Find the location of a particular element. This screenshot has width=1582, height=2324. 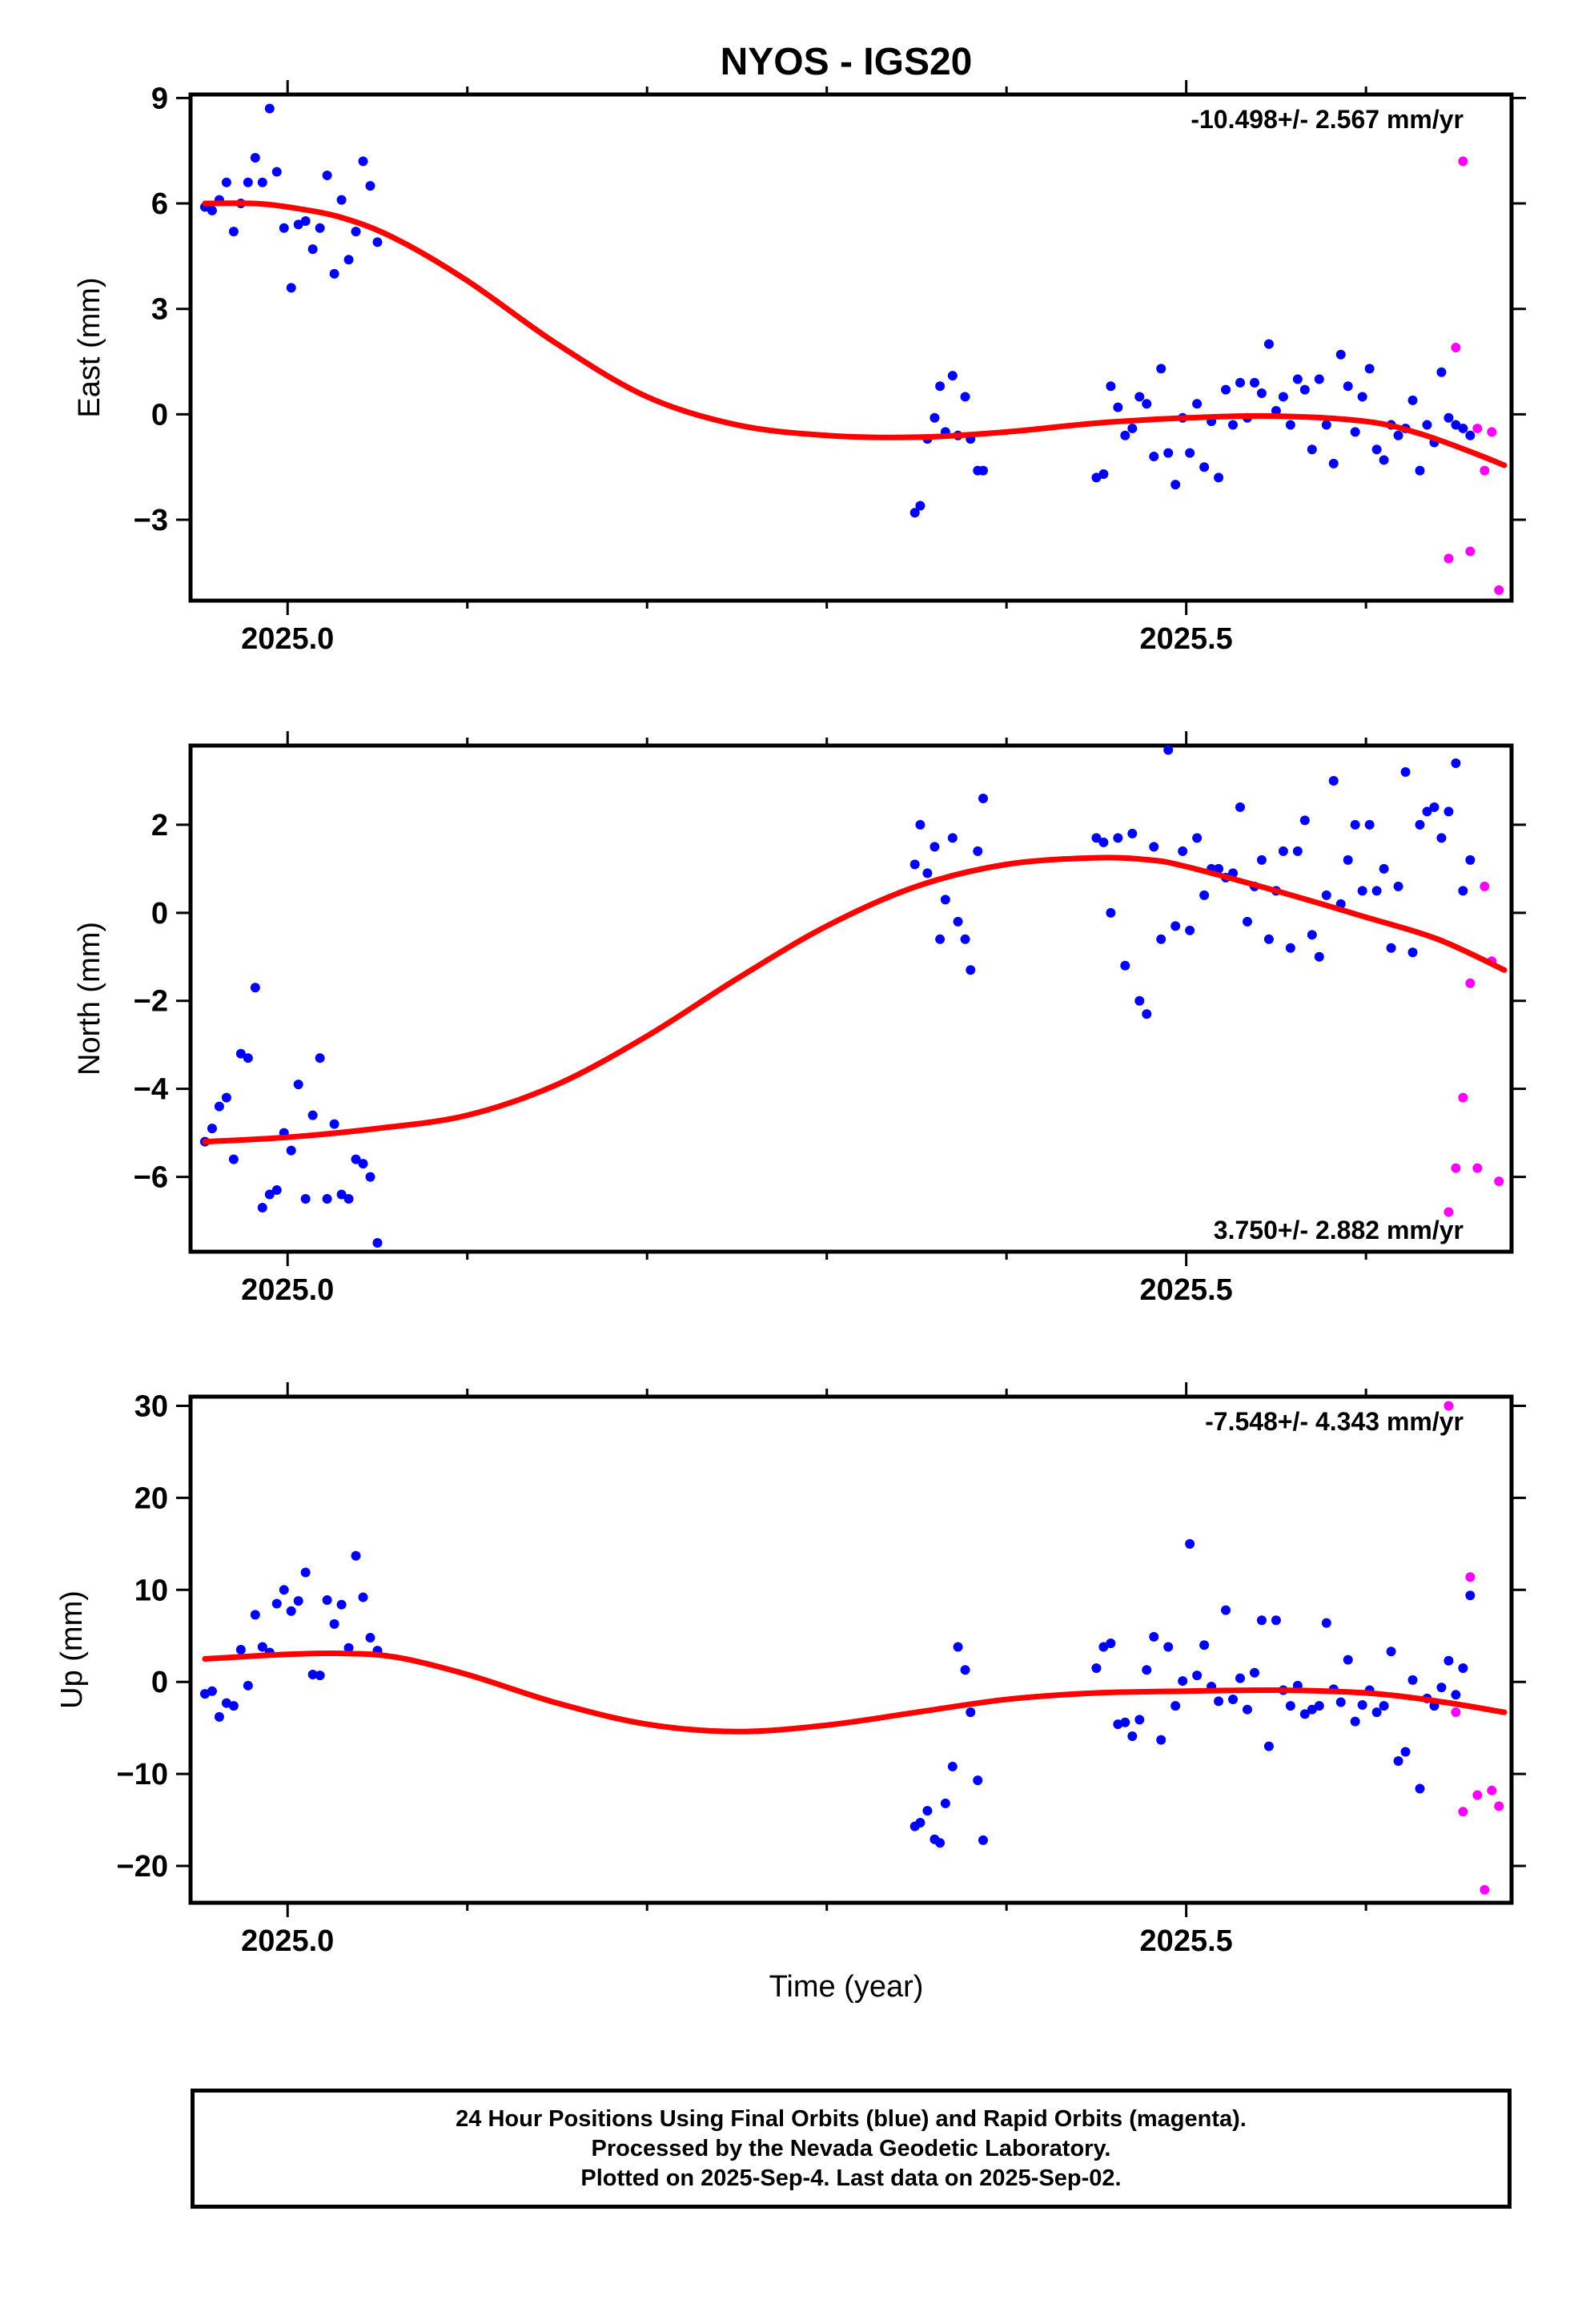

x-tick-label: 2025.5 is located at coordinates (1187, 1941).